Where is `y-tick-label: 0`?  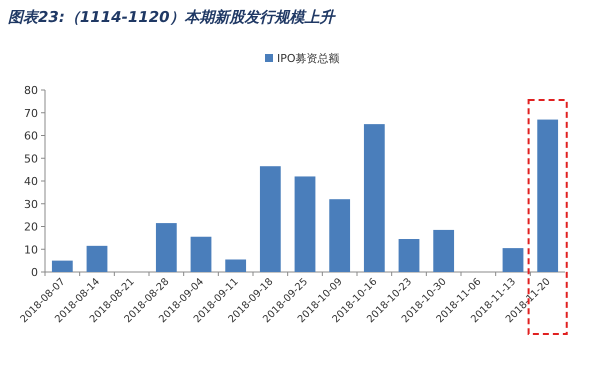
y-tick-label: 0 is located at coordinates (34, 272).